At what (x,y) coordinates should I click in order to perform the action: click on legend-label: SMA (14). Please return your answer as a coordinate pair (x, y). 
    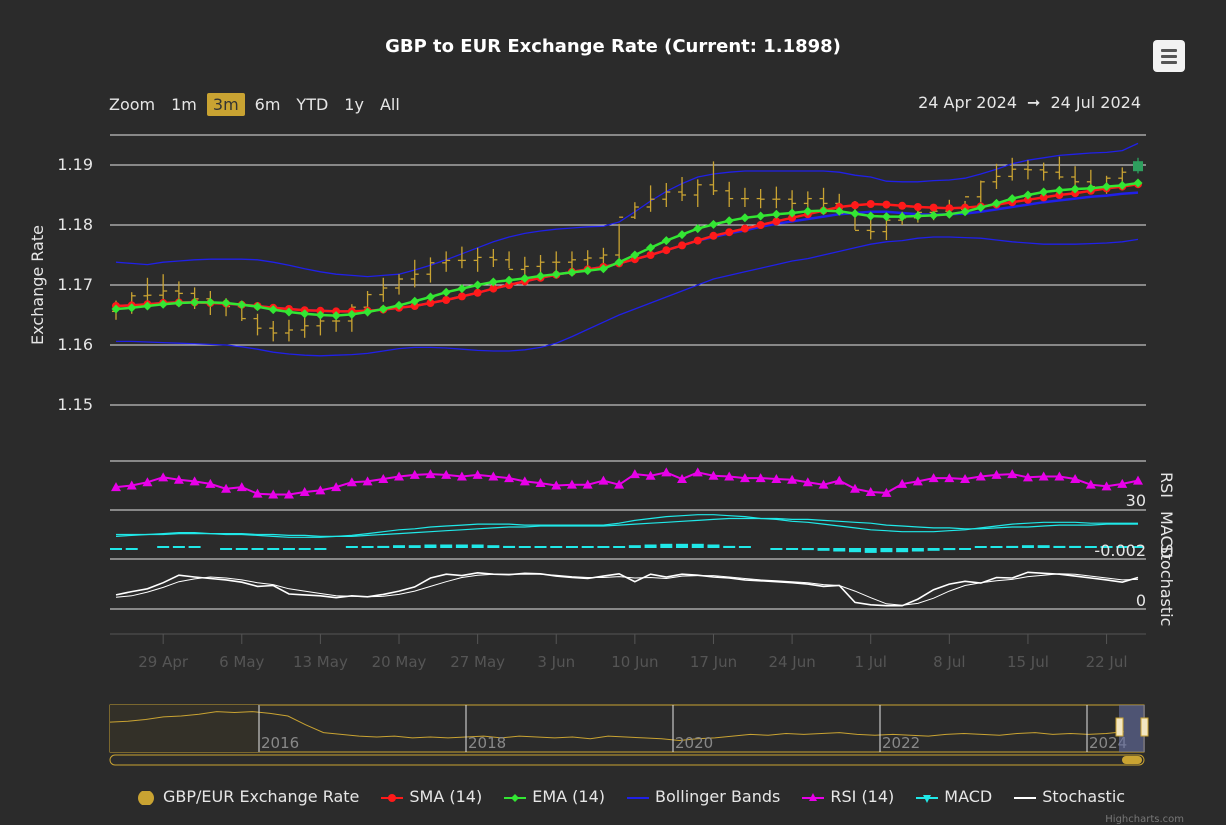
    Looking at the image, I should click on (446, 796).